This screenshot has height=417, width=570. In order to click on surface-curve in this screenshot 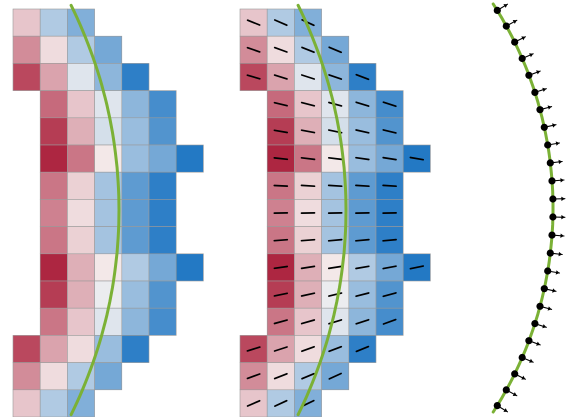, I will do `click(523, 208)`.